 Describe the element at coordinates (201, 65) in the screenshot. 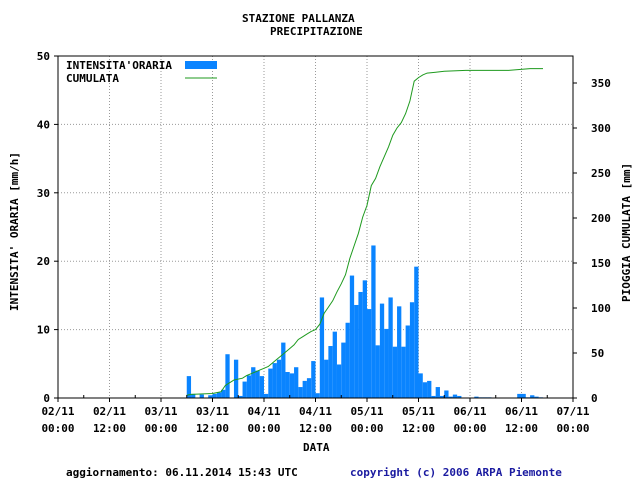

I see `legend-swatch-intensity` at that location.